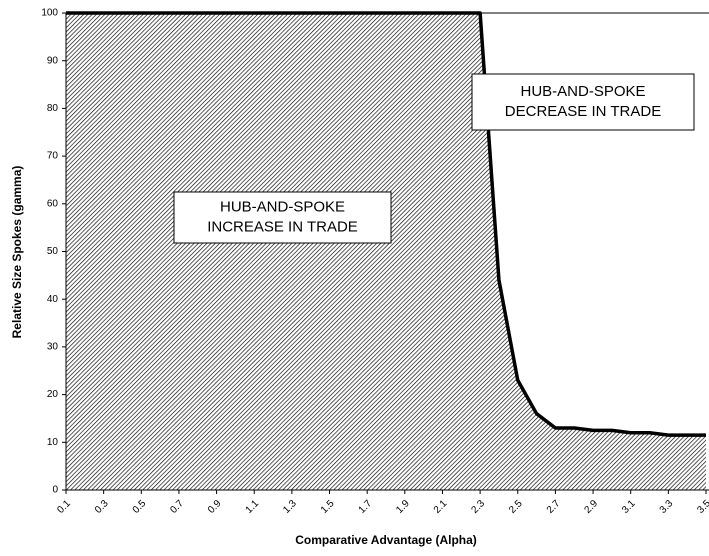 This screenshot has width=709, height=556. I want to click on x-tick-label: 3.1, so click(629, 507).